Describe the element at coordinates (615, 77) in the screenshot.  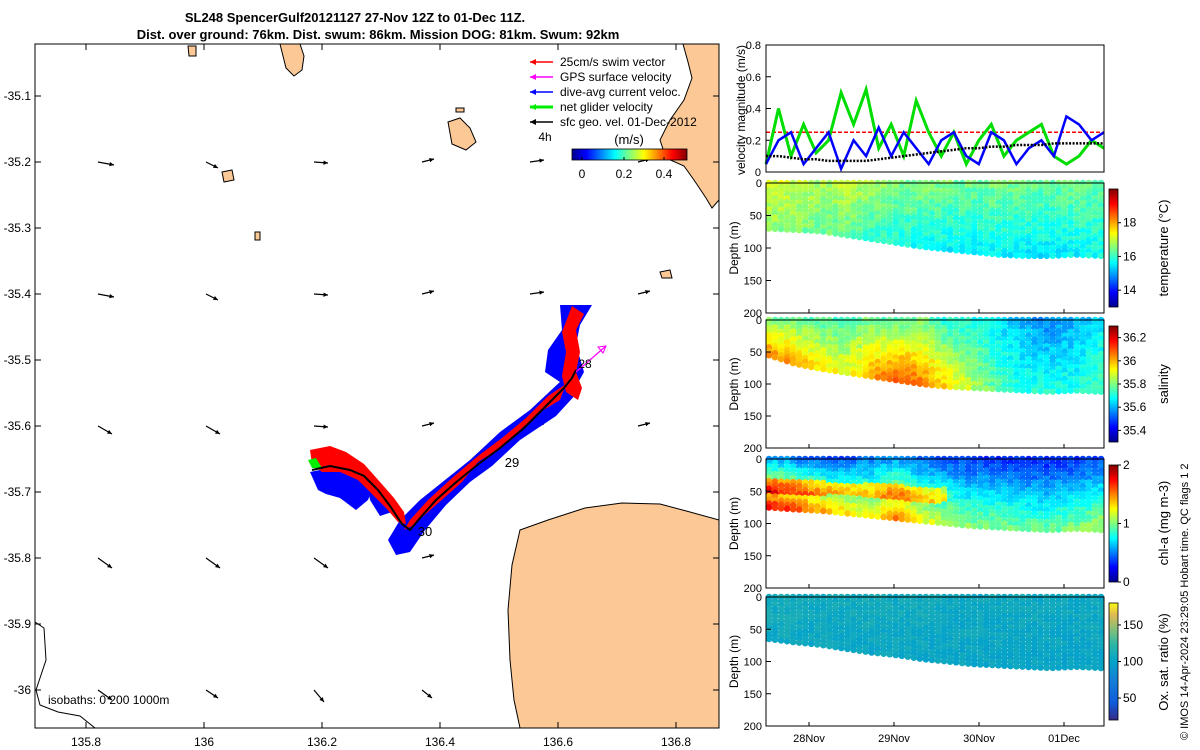
I see `legend-entry: GPS surface velocity` at that location.